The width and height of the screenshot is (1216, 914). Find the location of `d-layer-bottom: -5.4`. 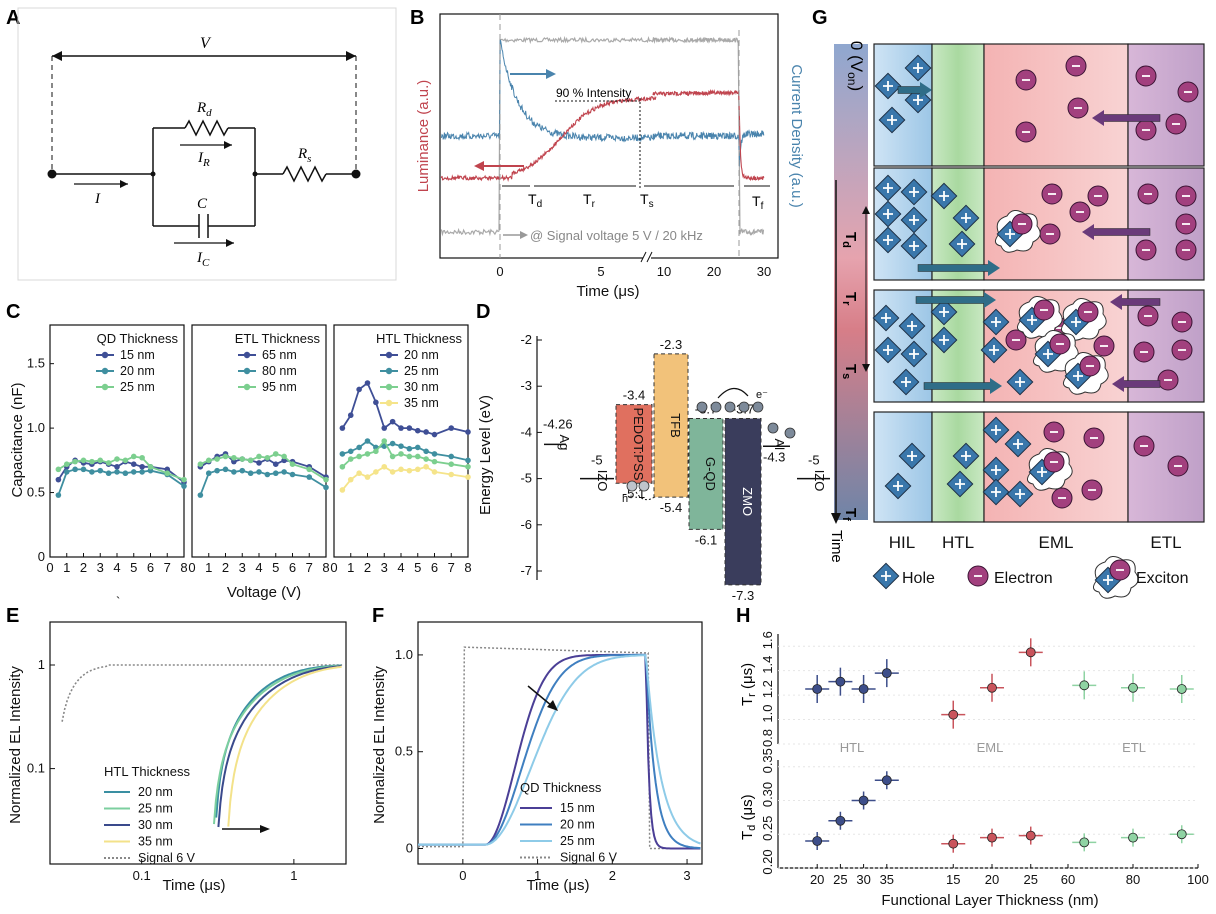

d-layer-bottom: -5.4 is located at coordinates (671, 507).